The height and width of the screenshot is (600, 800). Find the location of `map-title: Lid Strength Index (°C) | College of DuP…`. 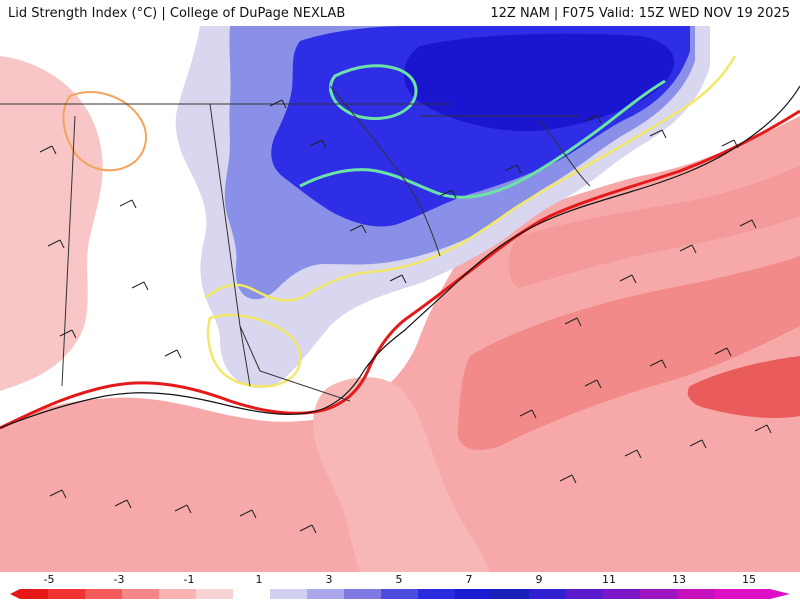

map-title: Lid Strength Index (°C) | College of DuP… is located at coordinates (177, 13).